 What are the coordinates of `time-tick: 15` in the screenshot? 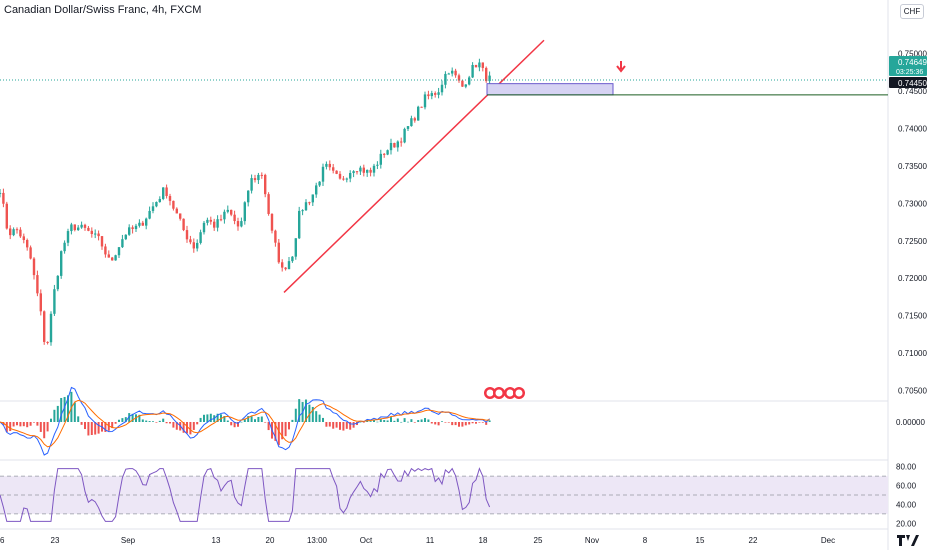 It's located at (700, 540).